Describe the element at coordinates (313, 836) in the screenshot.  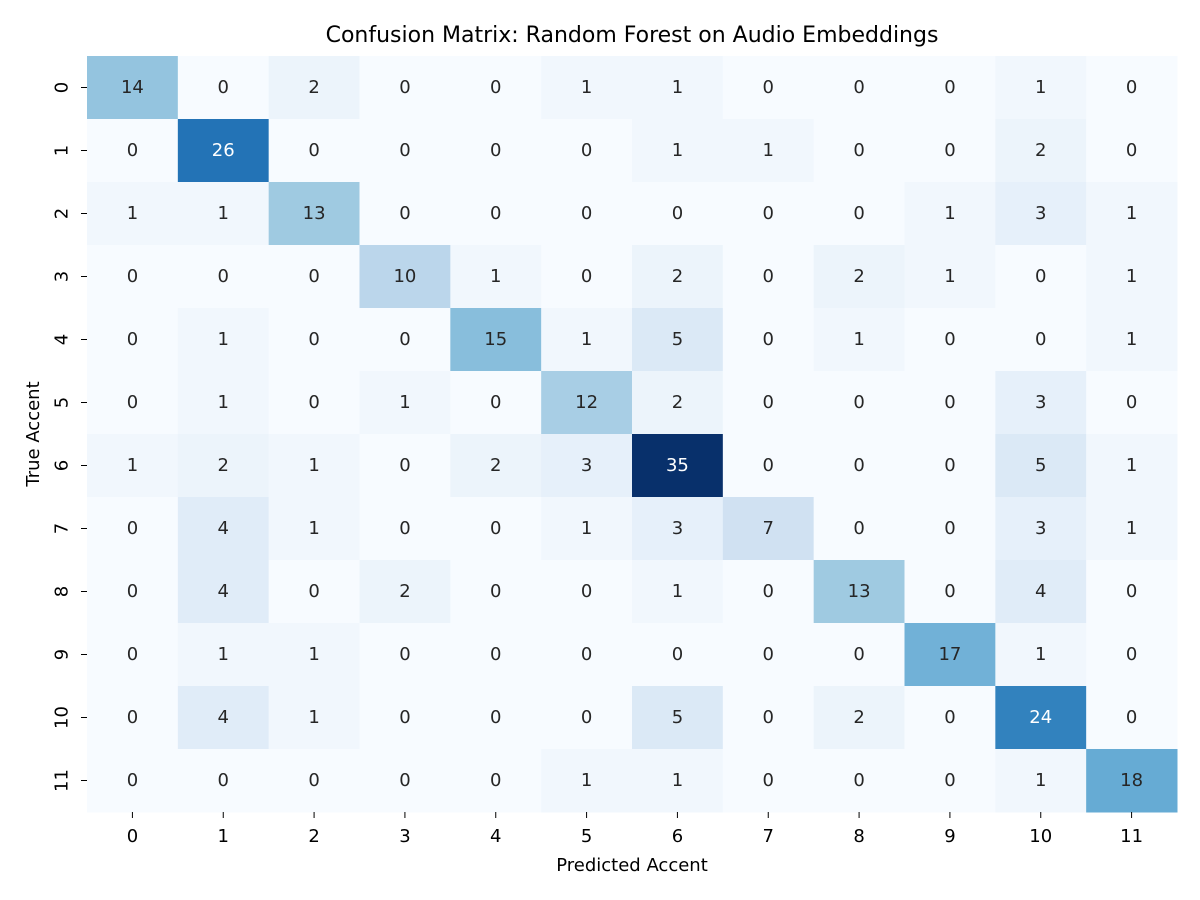
I see `x-tick-label: 2` at that location.